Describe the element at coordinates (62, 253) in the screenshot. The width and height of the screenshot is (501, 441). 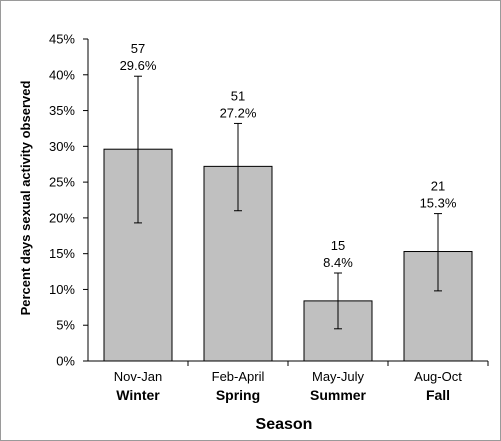
I see `y-tick-label: 15%` at that location.